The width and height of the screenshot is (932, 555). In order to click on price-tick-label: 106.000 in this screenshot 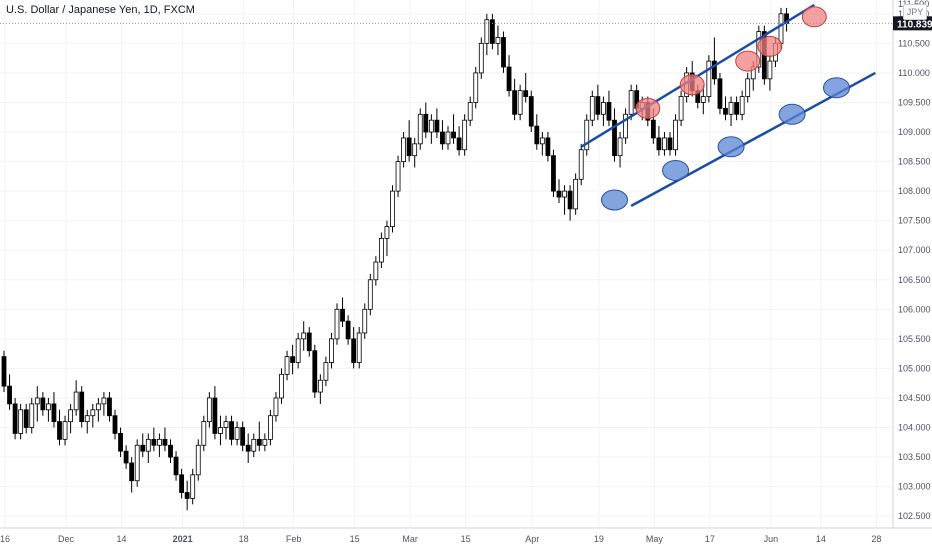, I will do `click(914, 309)`.